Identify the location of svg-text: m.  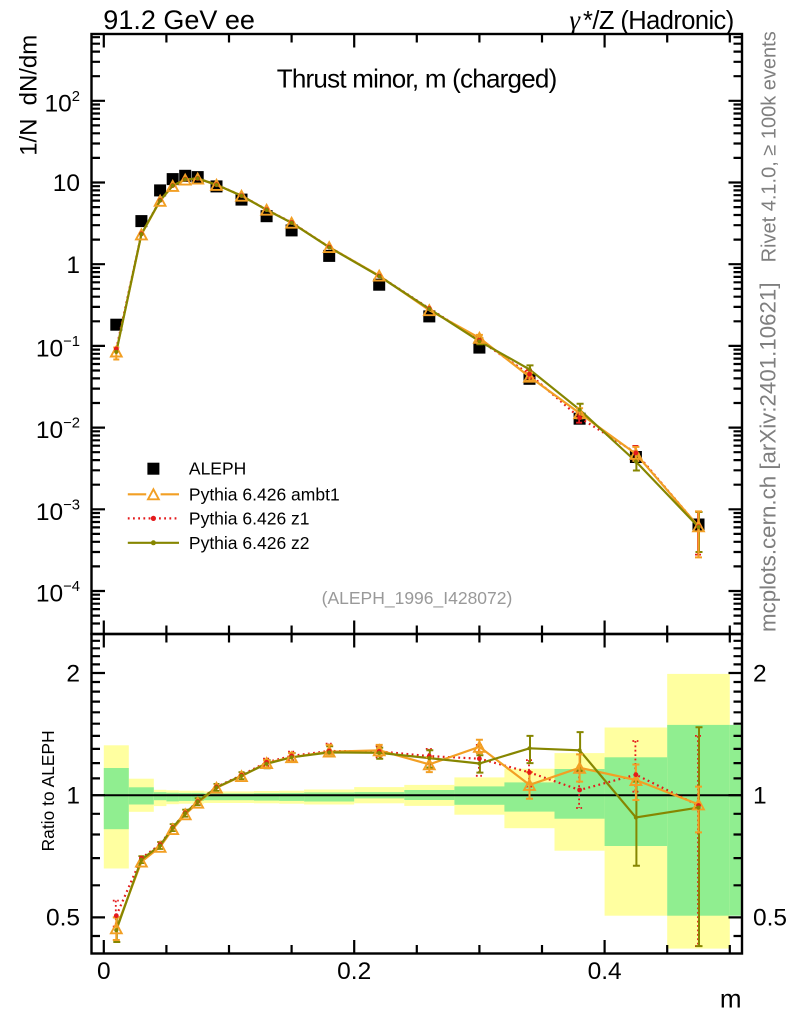
(731, 999).